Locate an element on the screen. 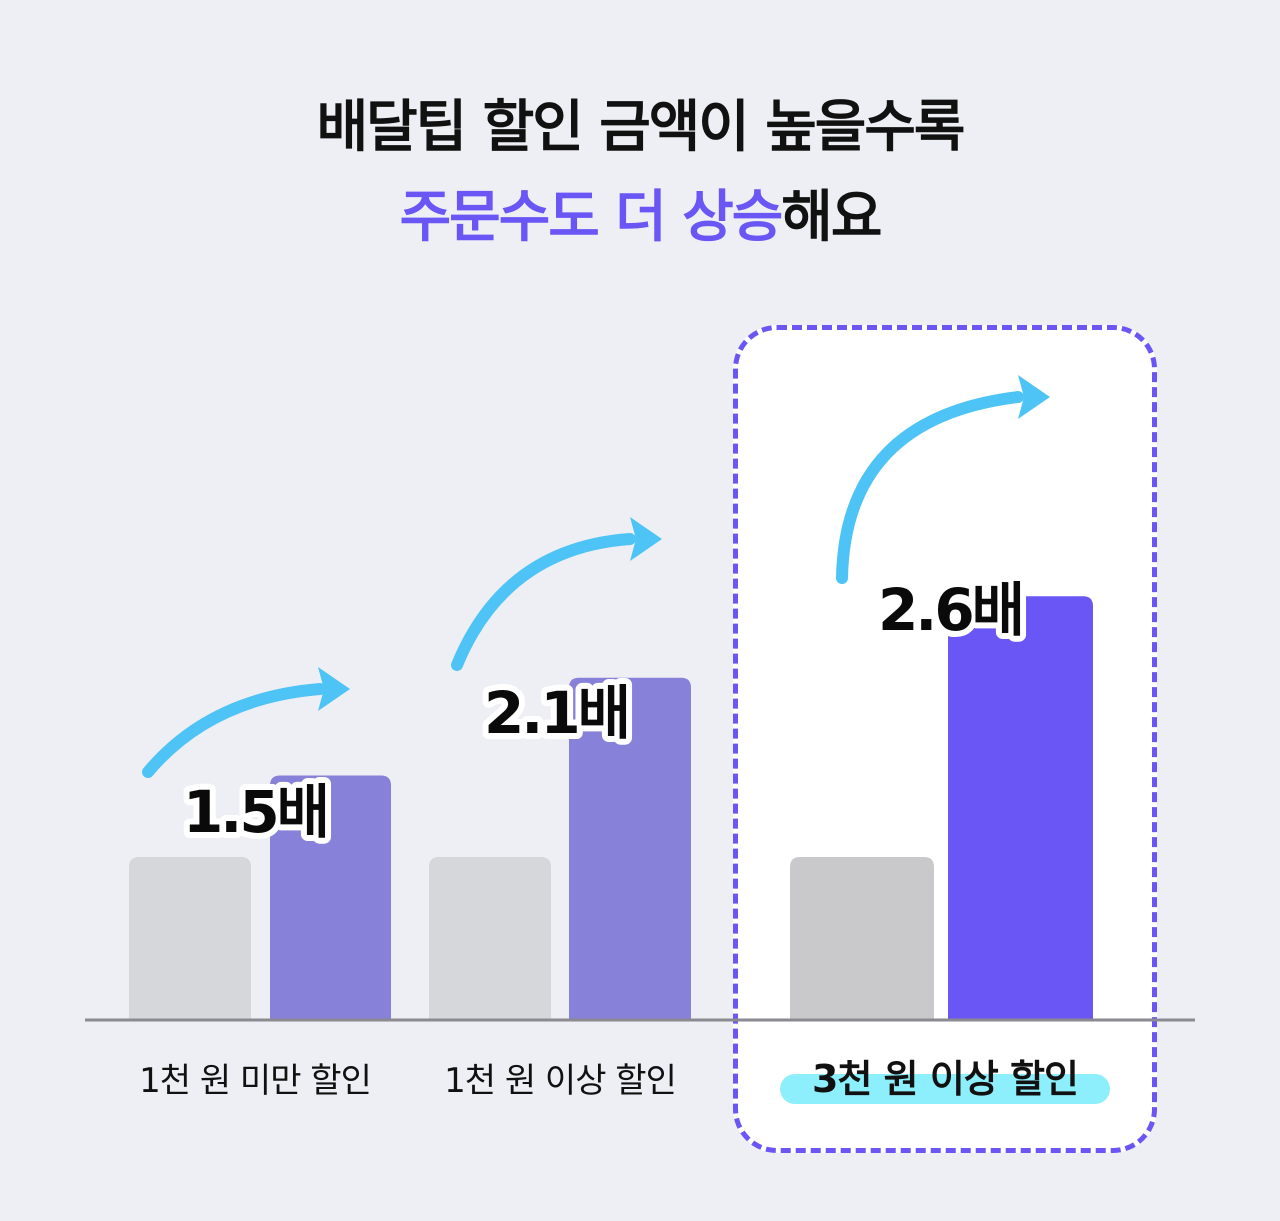 Image resolution: width=1280 pixels, height=1221 pixels. data-label: 1.5배 is located at coordinates (255, 812).